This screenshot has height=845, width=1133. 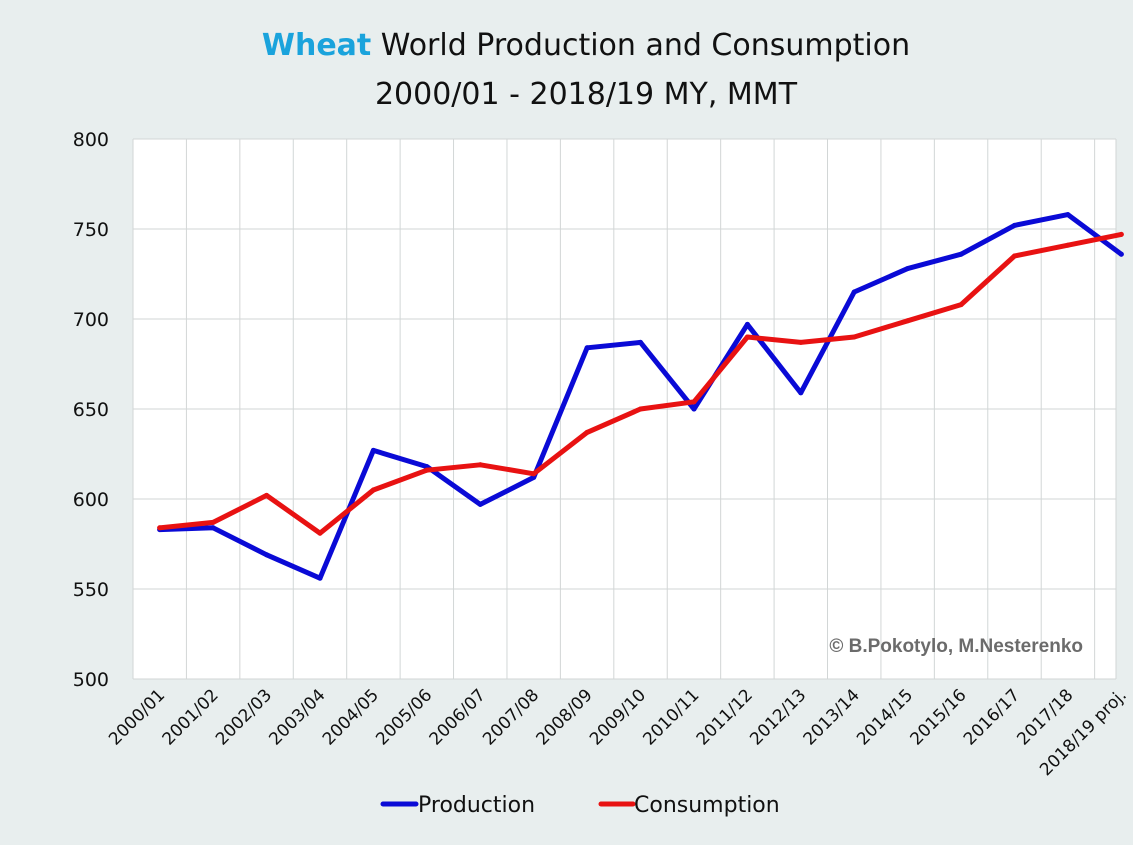 I want to click on y-tick-label: 550, so click(x=91, y=590).